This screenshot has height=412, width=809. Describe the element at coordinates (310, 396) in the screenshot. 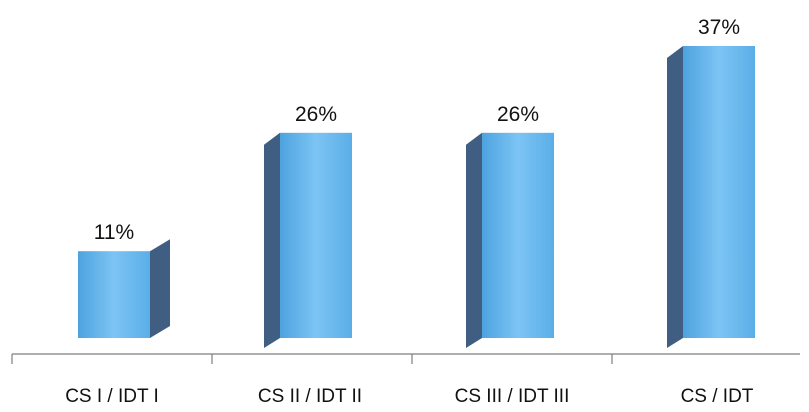

I see `category-label: CS II / IDT II` at that location.